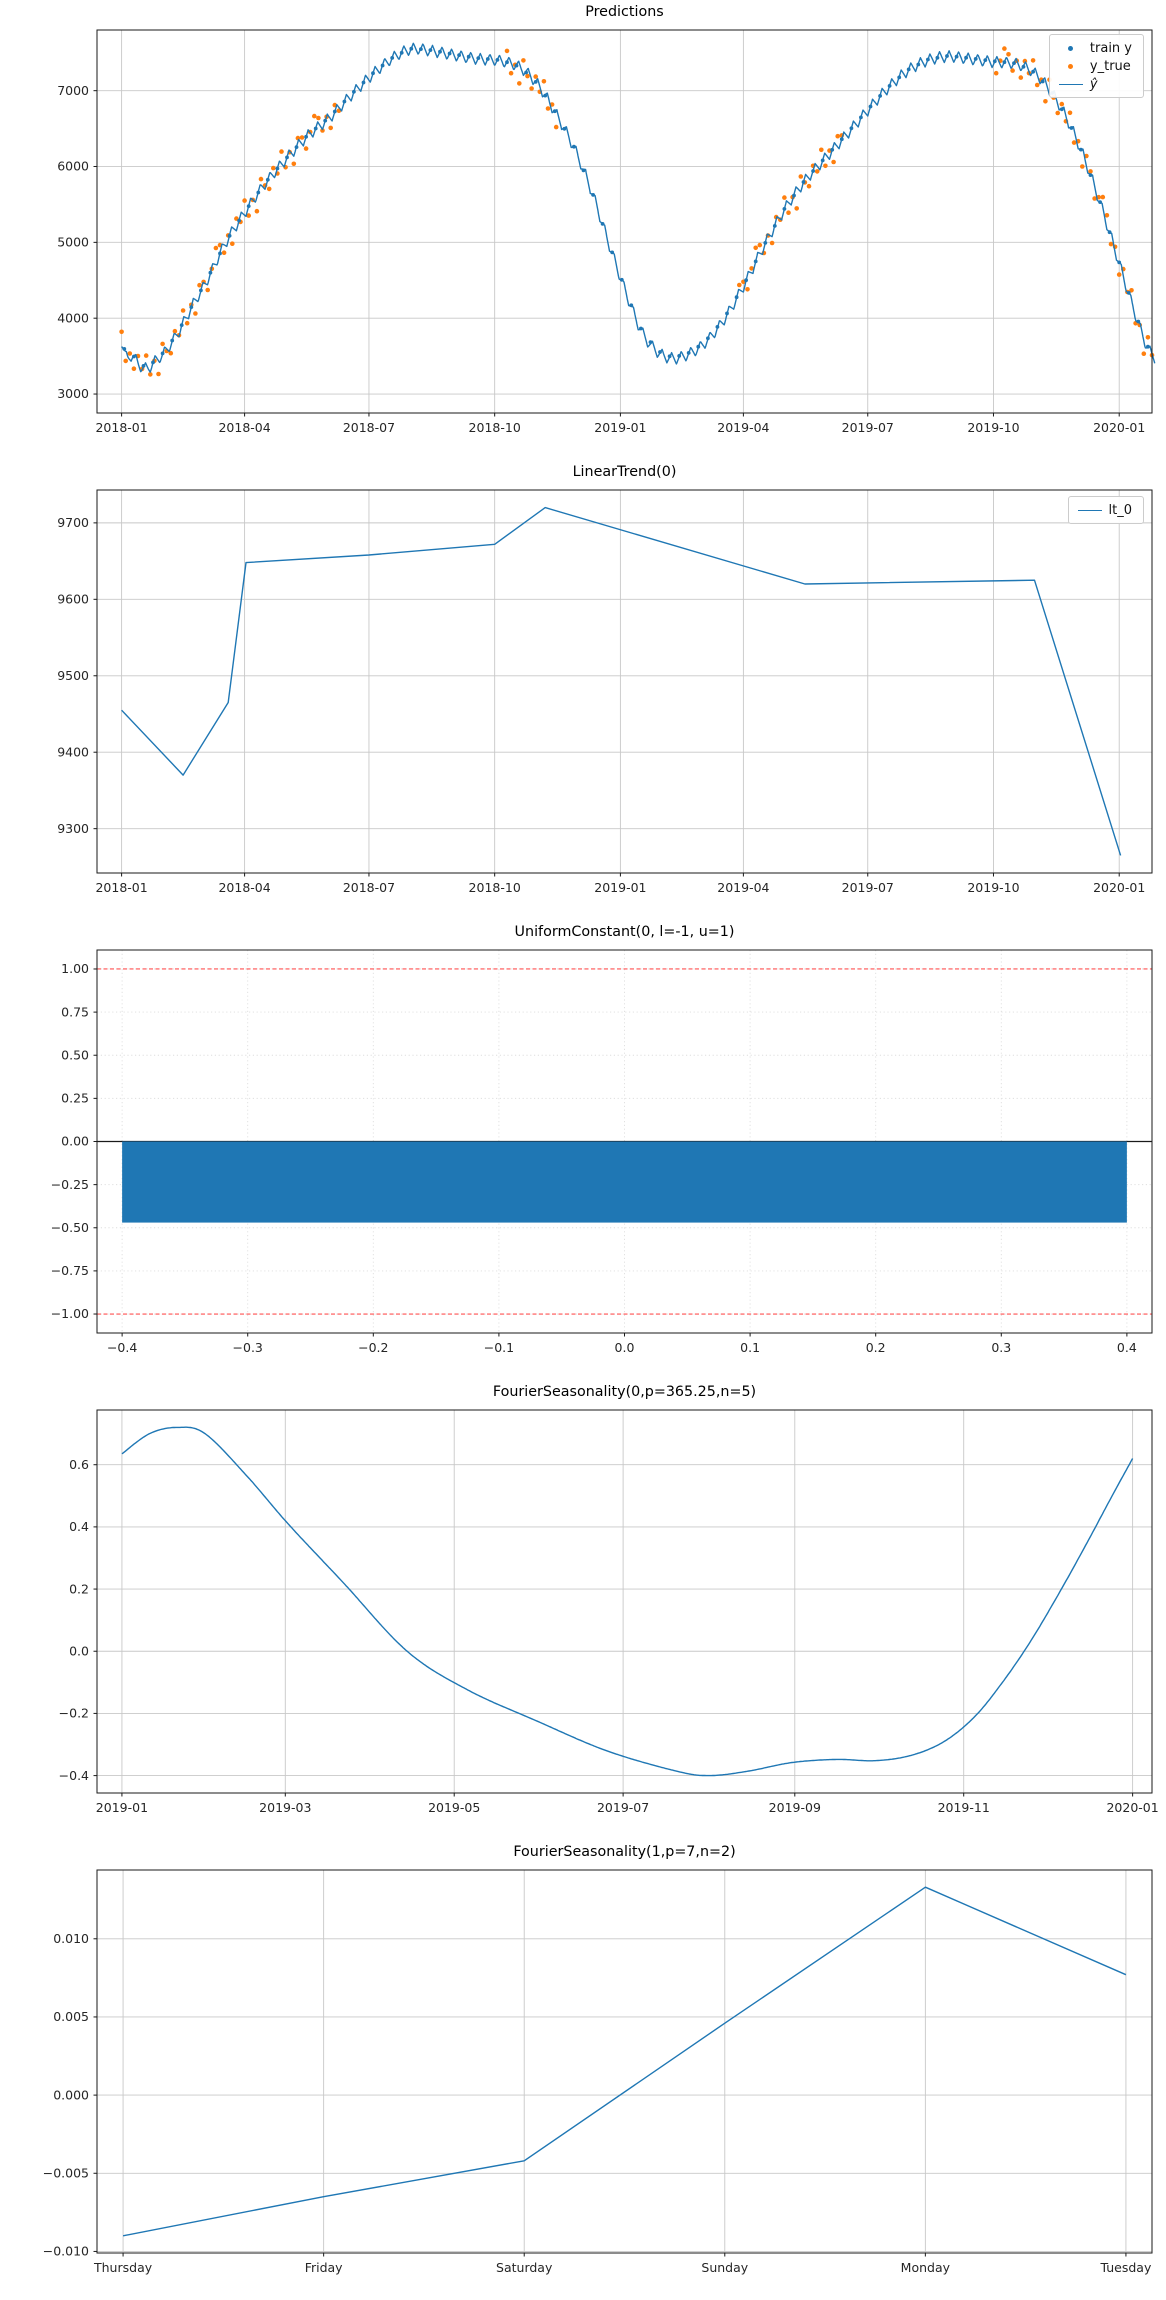 This screenshot has width=1166, height=2300. I want to click on legend-item-yhat: ŷ, so click(1095, 84).